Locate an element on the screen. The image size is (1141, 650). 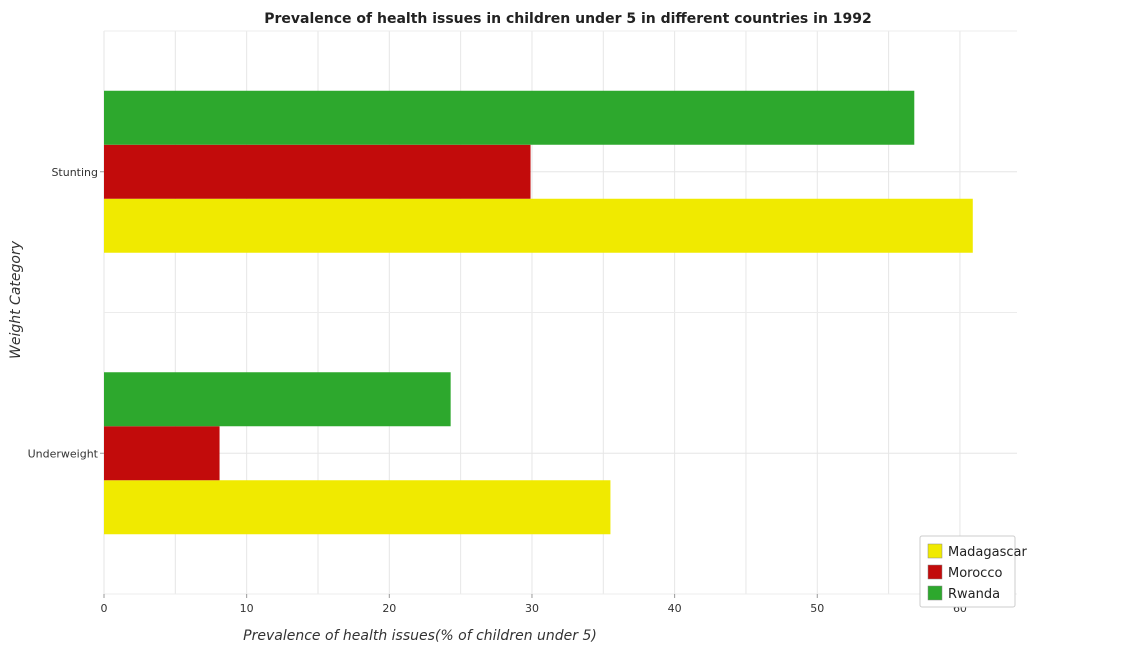
legend-swatch-rwanda is located at coordinates (935, 593).